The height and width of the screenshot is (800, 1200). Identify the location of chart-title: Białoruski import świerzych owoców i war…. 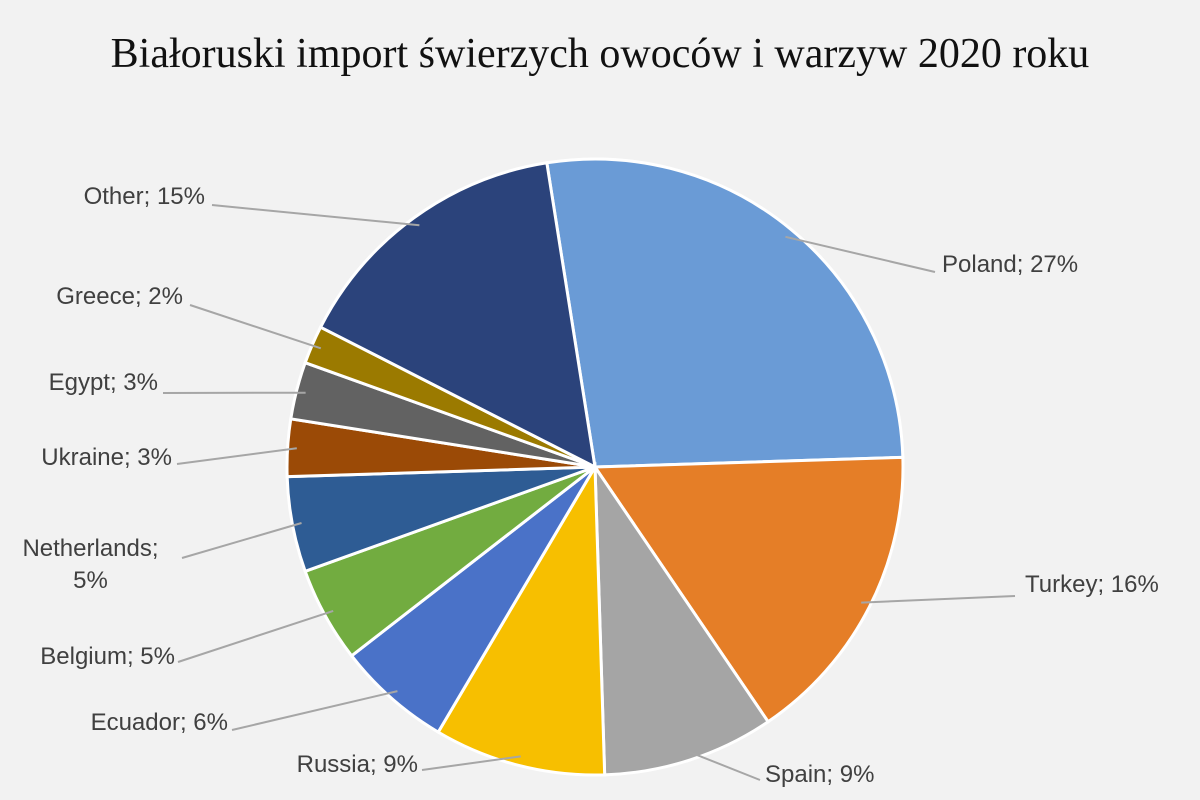
(600, 54).